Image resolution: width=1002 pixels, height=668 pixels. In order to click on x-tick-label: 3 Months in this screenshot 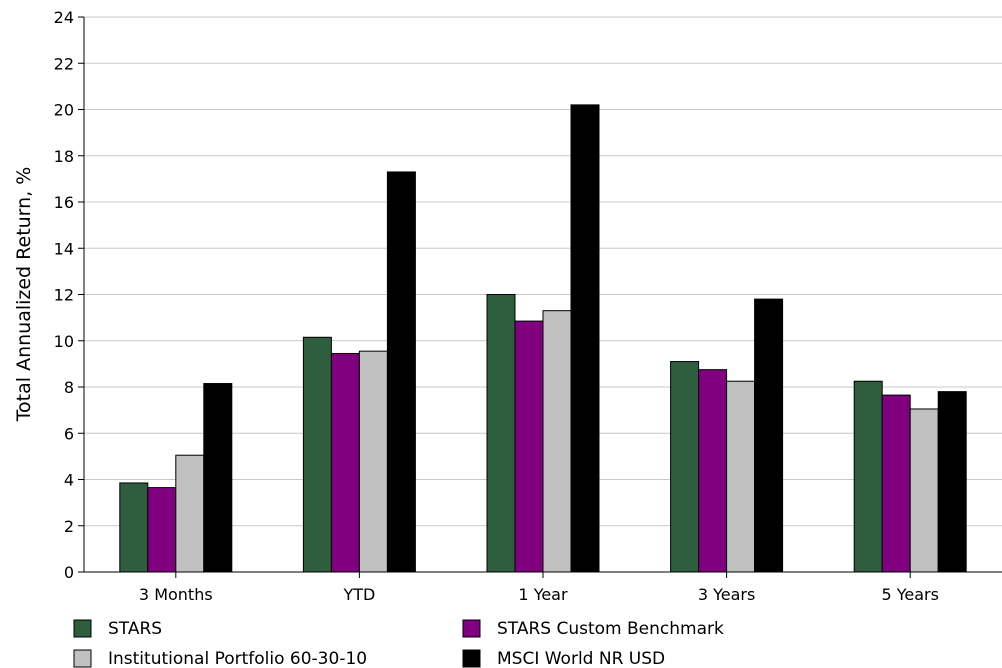, I will do `click(176, 594)`.